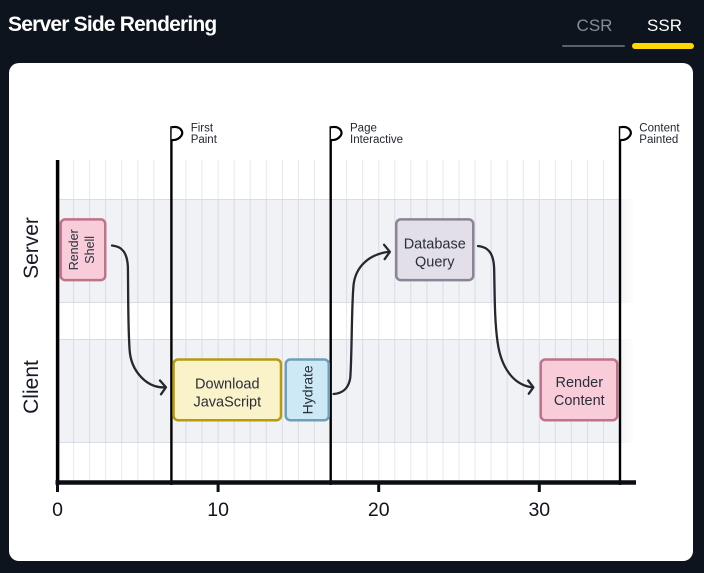 This screenshot has width=704, height=573. Describe the element at coordinates (307, 389) in the screenshot. I see `svg-text: Hydrate` at that location.